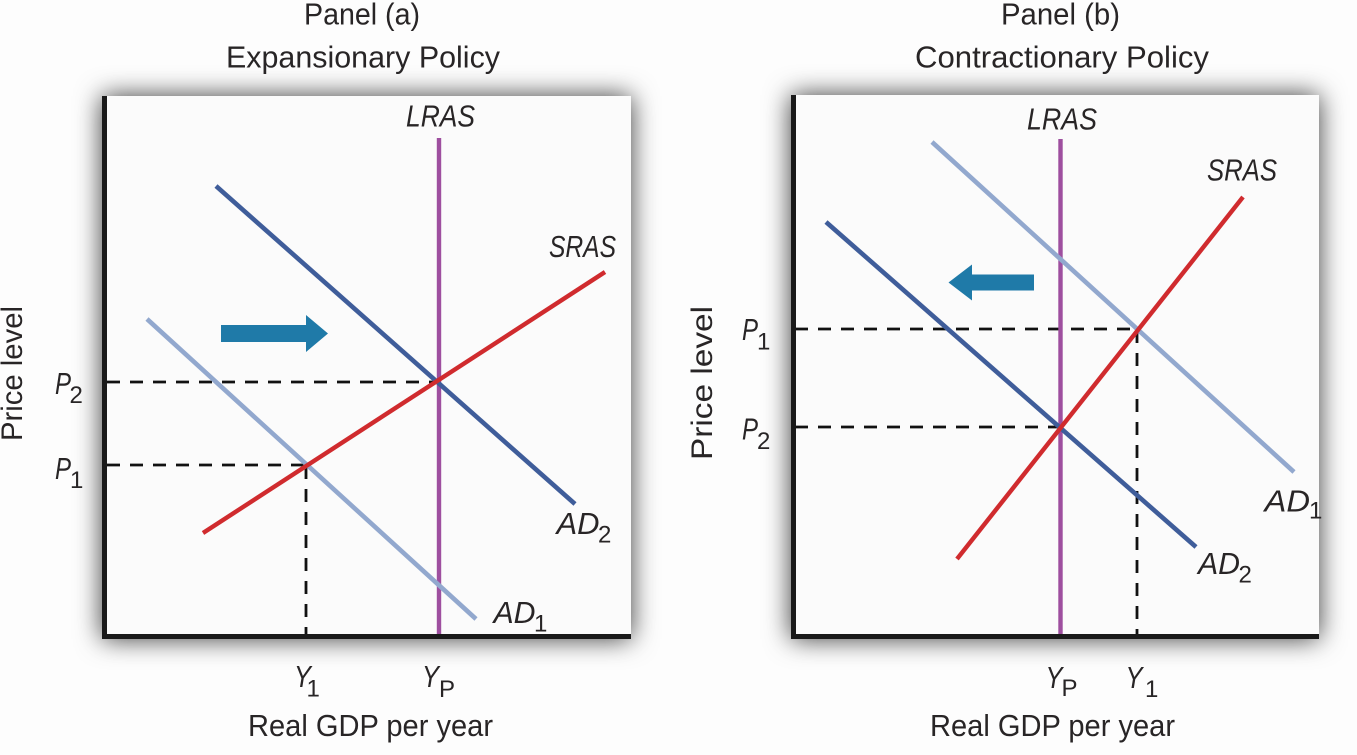 Image resolution: width=1357 pixels, height=755 pixels. Describe the element at coordinates (362, 16) in the screenshot. I see `svg-text: Panel (a)` at that location.